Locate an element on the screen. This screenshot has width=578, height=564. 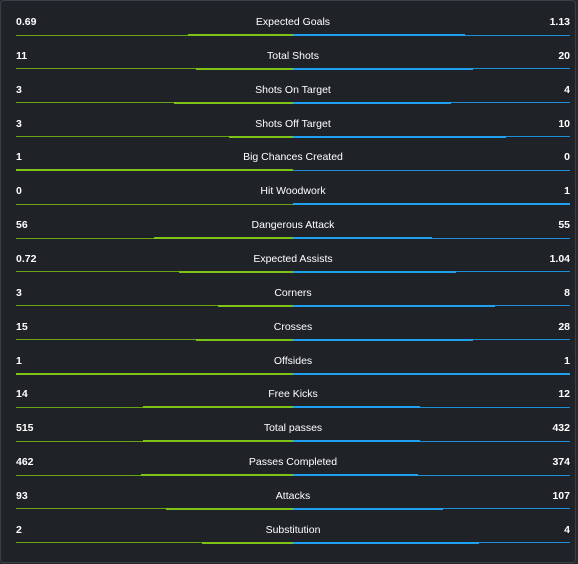
home-value: 0 is located at coordinates (19, 191).